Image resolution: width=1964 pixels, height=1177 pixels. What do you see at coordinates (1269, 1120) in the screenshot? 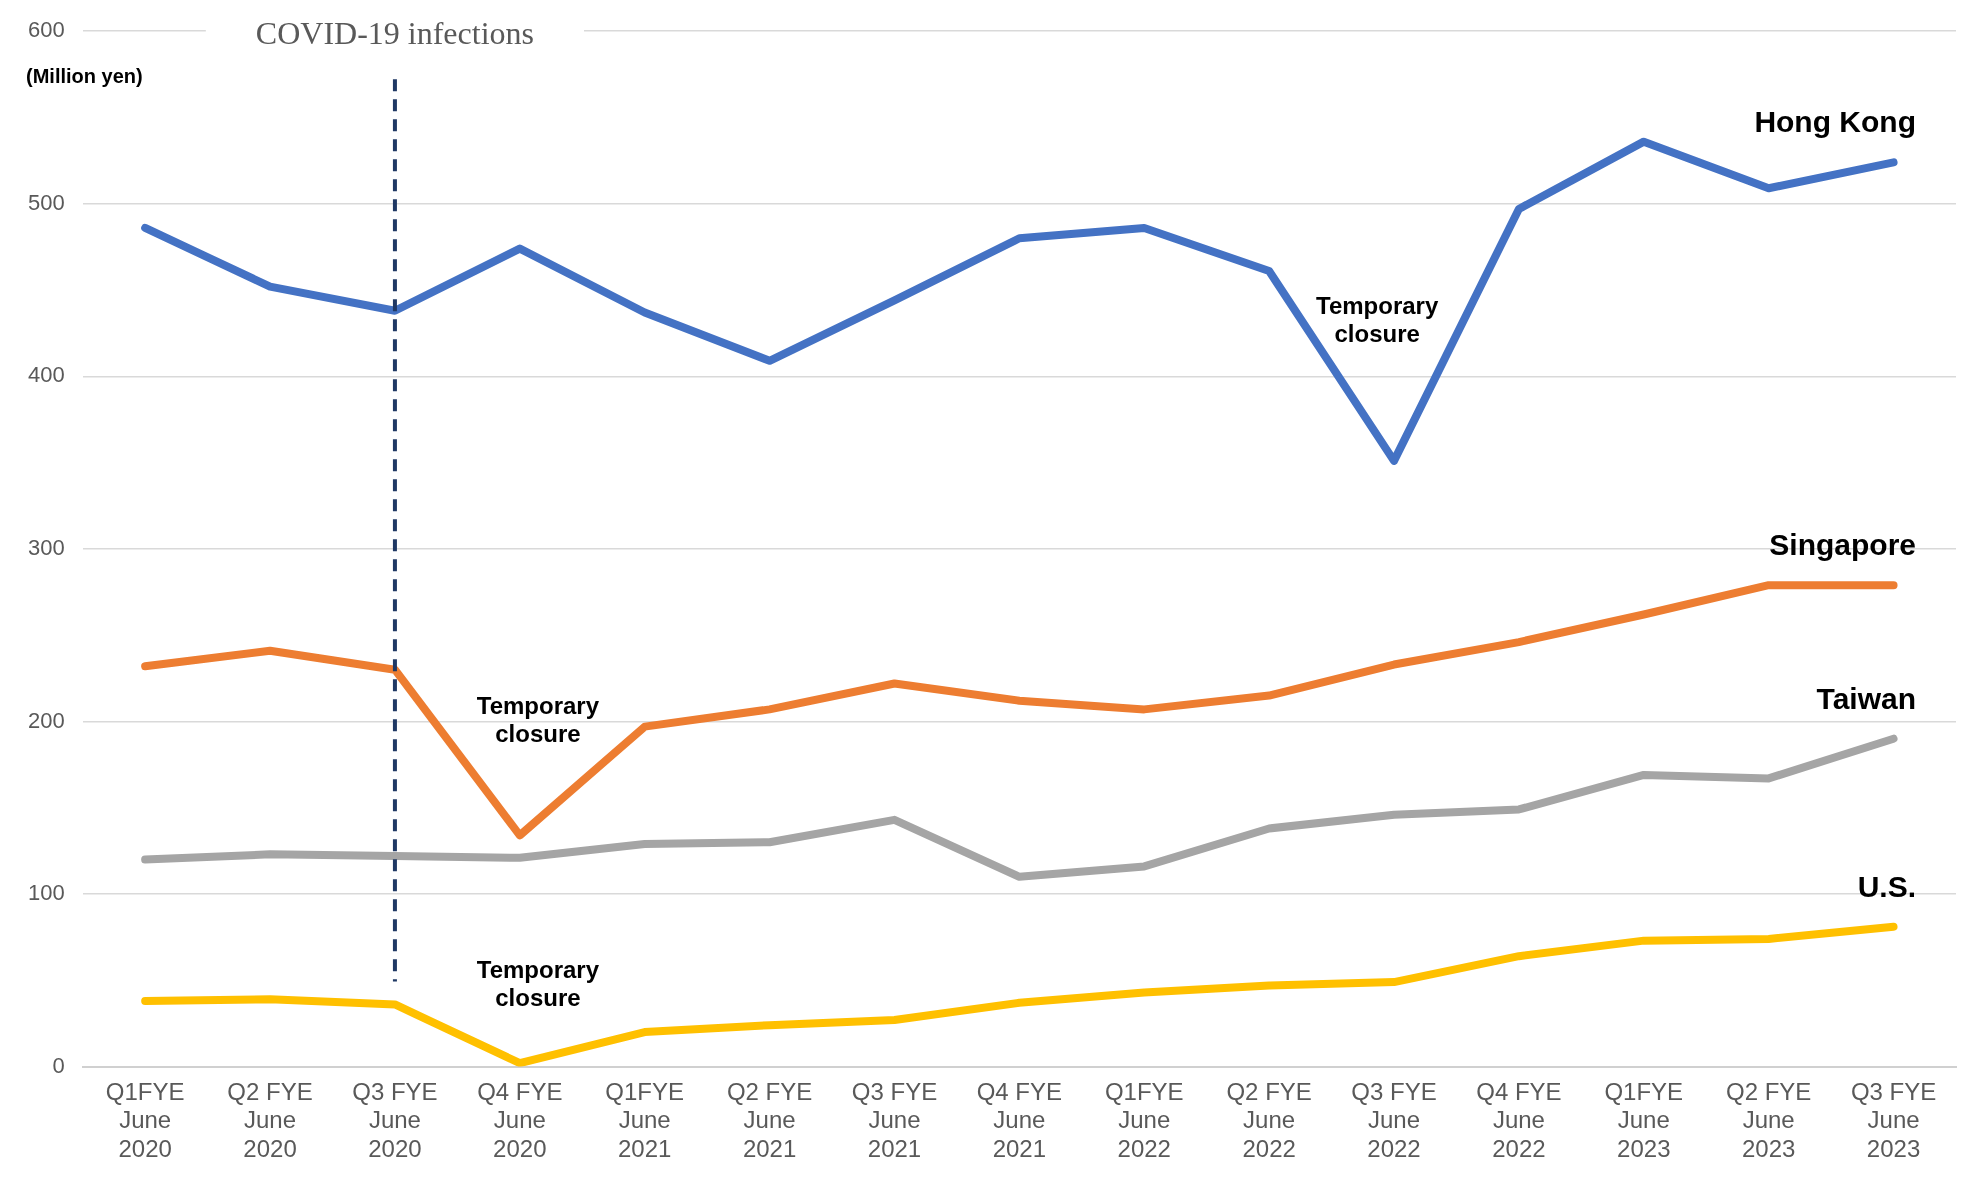
I see `x-tick-label: Q2 FYE June 2022` at bounding box center [1269, 1120].